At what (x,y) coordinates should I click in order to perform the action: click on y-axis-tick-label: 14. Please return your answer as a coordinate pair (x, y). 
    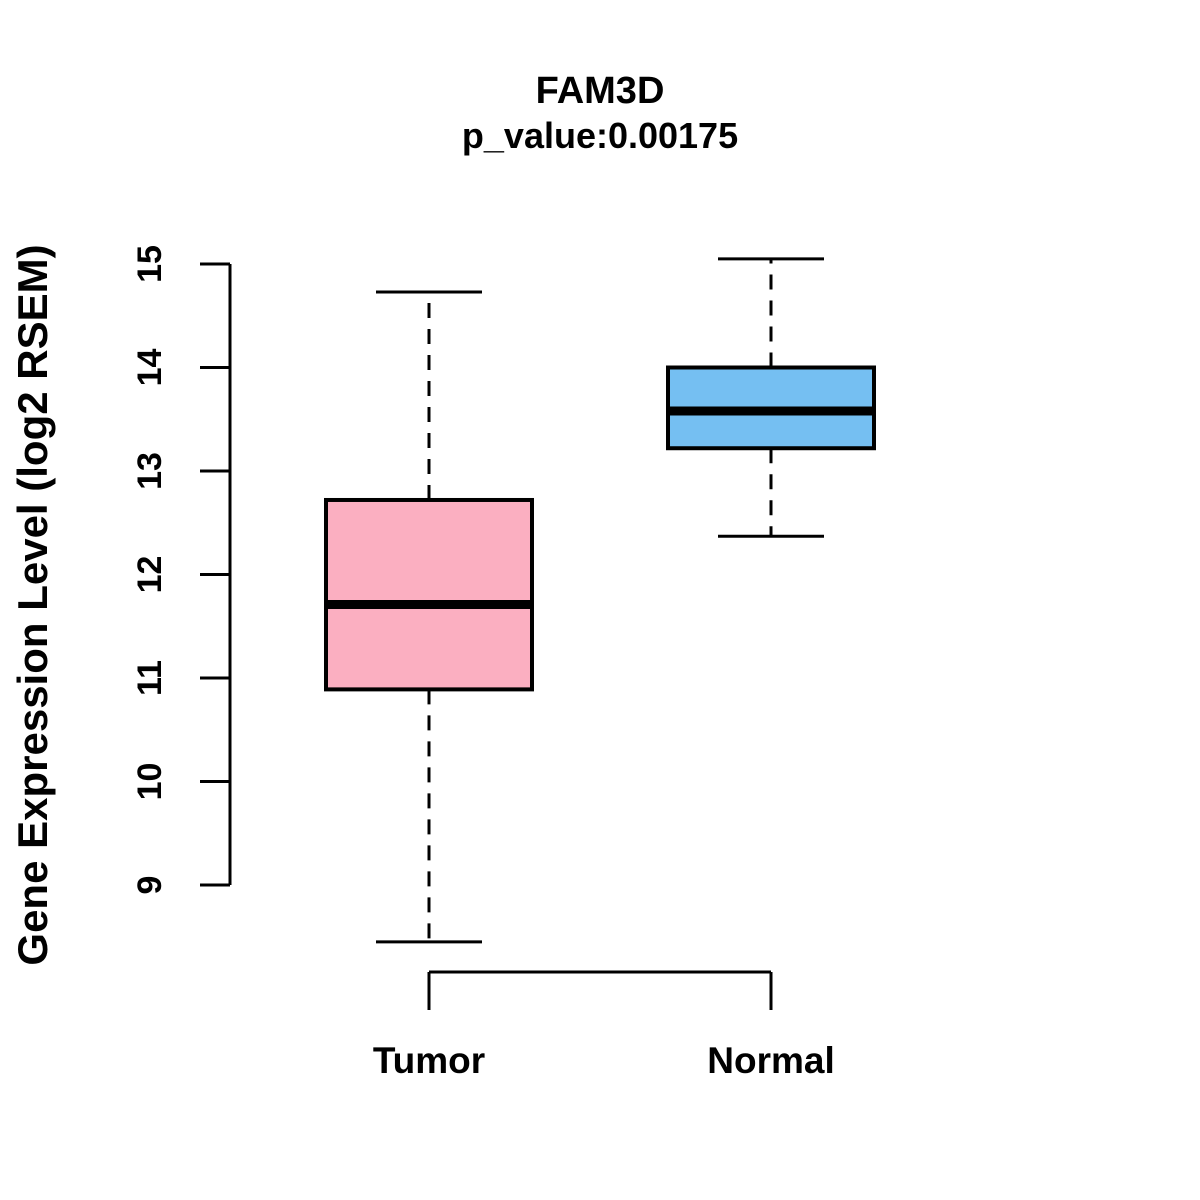
    Looking at the image, I should click on (150, 368).